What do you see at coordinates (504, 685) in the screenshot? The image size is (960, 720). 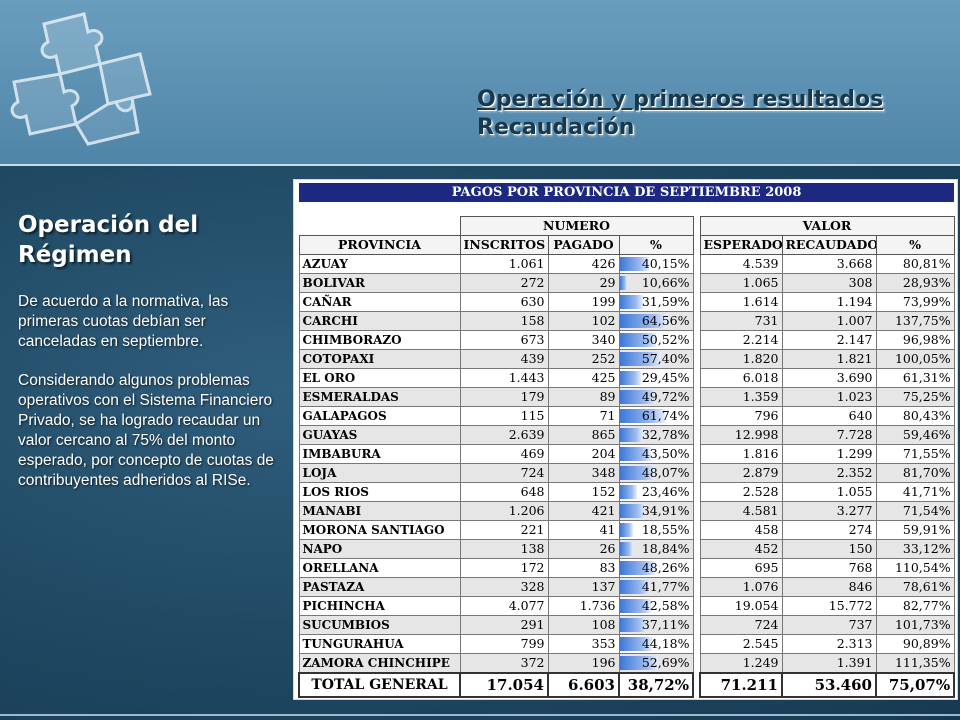 I see `total-inscritos: 17.054` at bounding box center [504, 685].